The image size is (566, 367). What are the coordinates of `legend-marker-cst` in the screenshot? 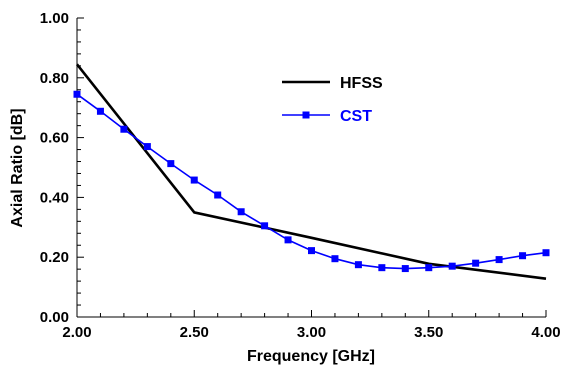 It's located at (306, 115).